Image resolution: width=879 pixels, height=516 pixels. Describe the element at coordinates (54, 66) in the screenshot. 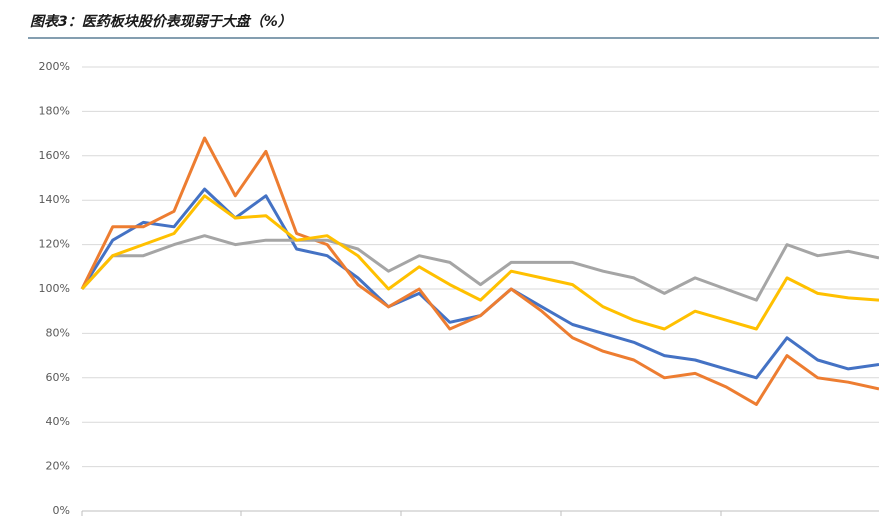

I see `y-tick-label: 200%` at that location.